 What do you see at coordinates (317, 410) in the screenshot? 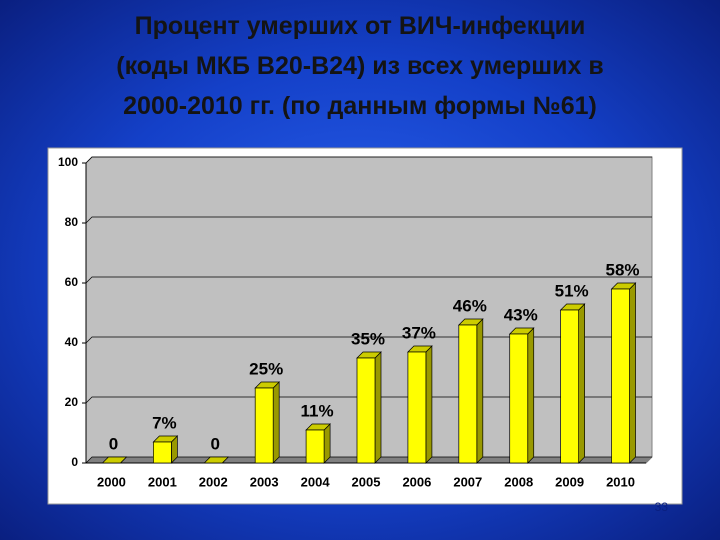
I see `data-label: 11%` at bounding box center [317, 410].